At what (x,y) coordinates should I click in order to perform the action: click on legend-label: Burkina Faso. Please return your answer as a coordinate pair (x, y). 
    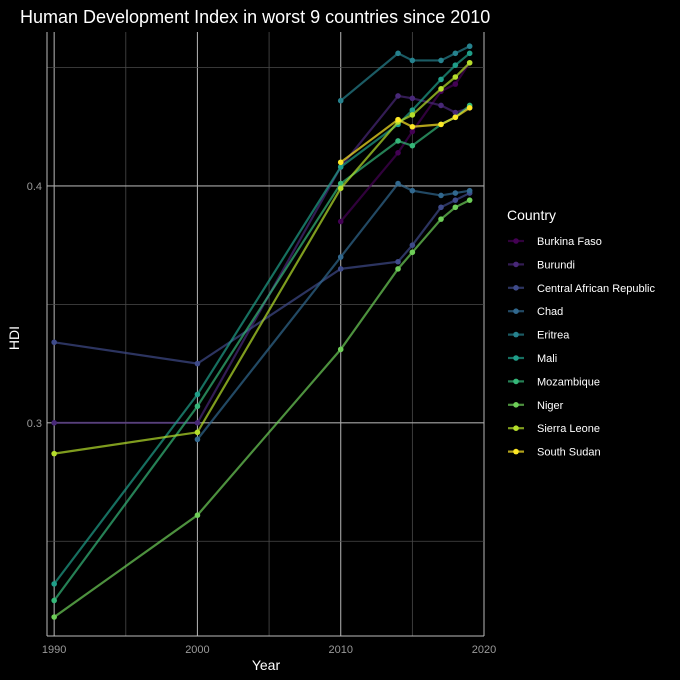
    Looking at the image, I should click on (569, 242).